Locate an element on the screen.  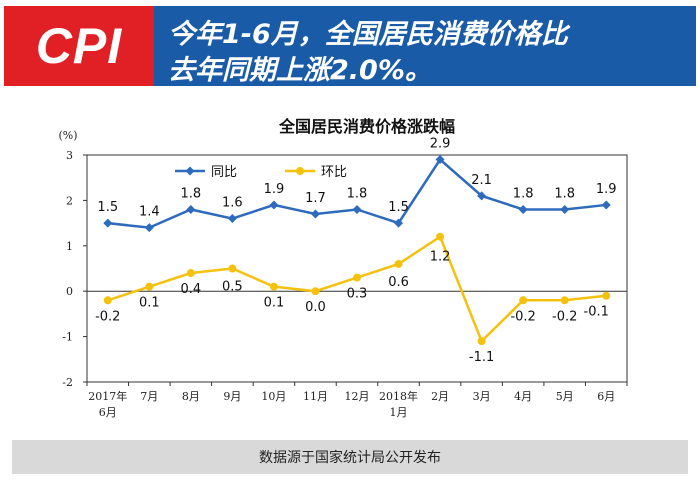
data-label-yoy: 1.6 is located at coordinates (232, 203).